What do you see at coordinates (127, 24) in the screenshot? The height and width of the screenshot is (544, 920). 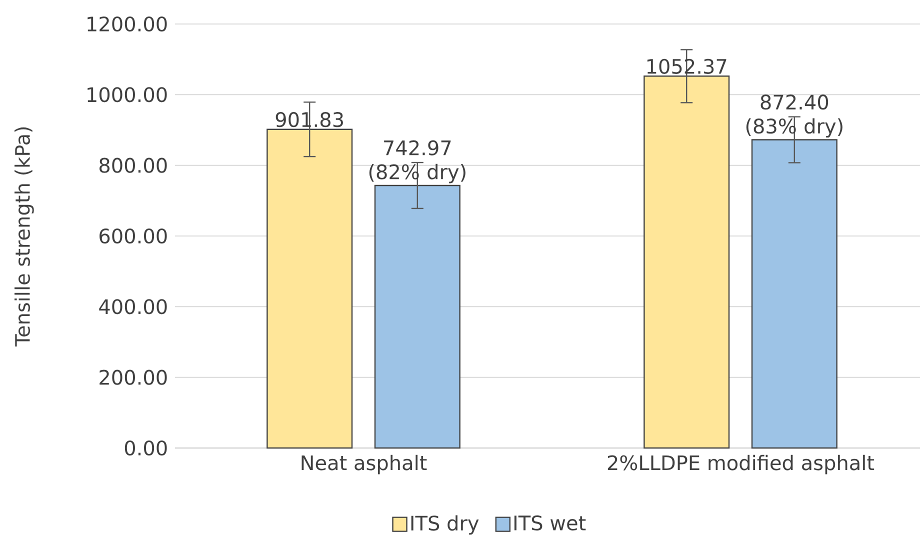 I see `y-tick-label: 1200.00` at bounding box center [127, 24].